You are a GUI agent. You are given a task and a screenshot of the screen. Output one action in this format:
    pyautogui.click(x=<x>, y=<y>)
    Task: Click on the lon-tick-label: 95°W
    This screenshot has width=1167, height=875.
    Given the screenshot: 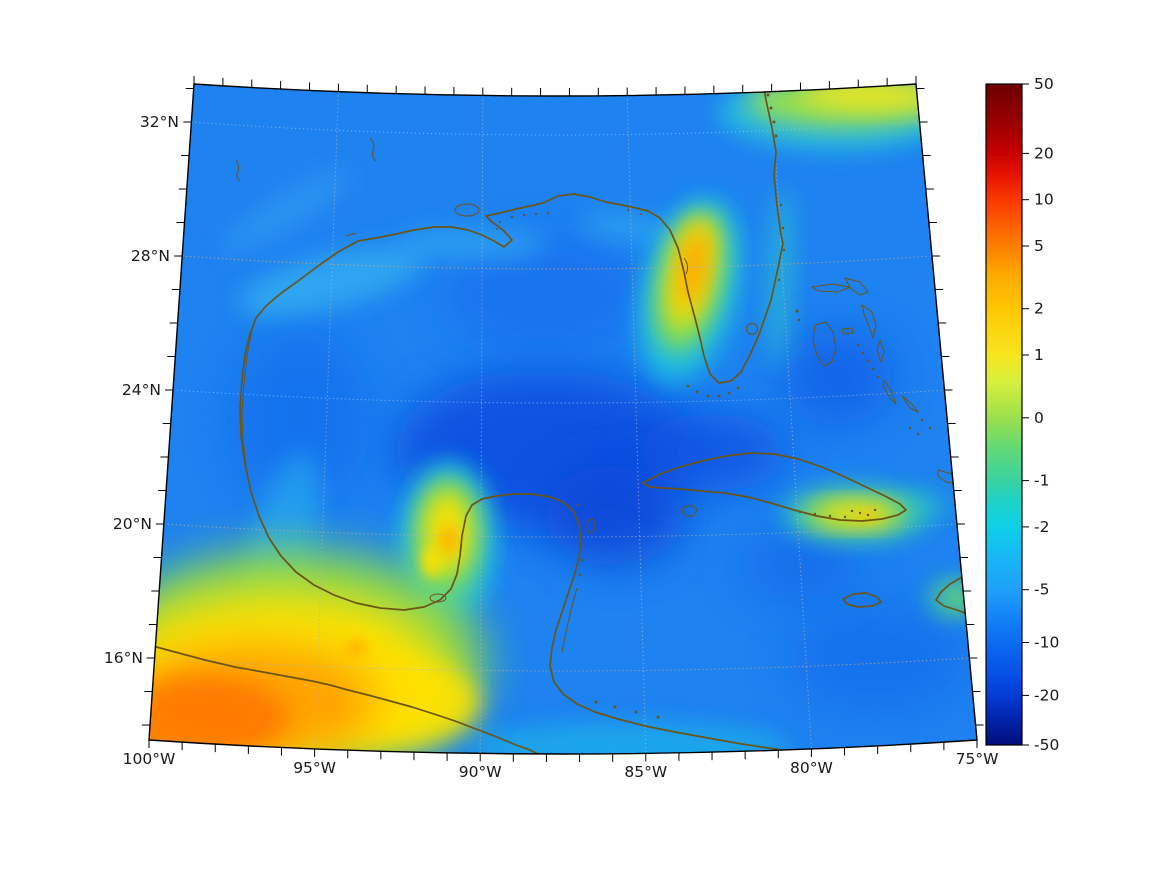 What is the action you would take?
    pyautogui.click(x=314, y=768)
    